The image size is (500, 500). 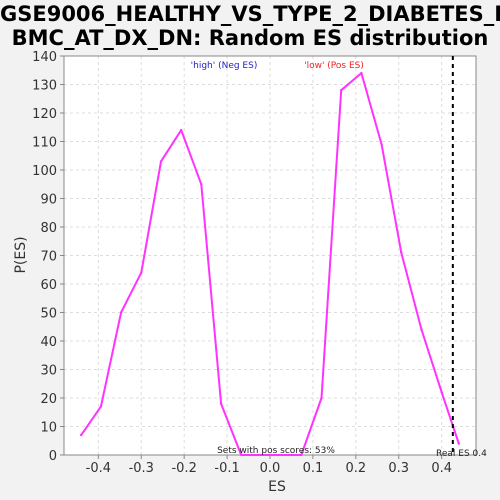 I want to click on y-tick-label: 20, so click(x=48, y=399).